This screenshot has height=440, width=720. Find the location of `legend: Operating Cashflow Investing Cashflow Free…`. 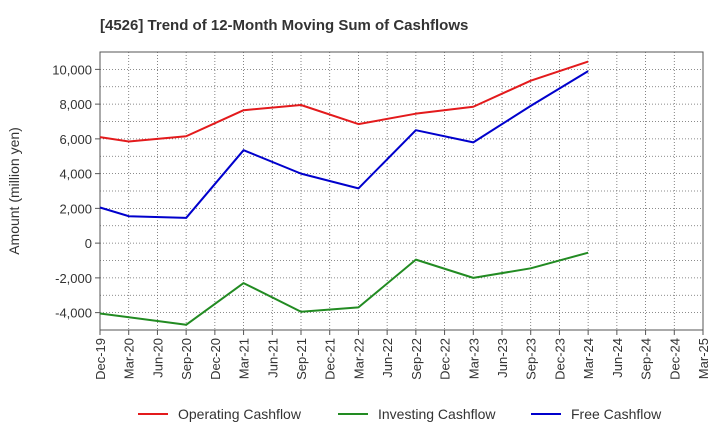

legend: Operating Cashflow Investing Cashflow Free… is located at coordinates (400, 414).